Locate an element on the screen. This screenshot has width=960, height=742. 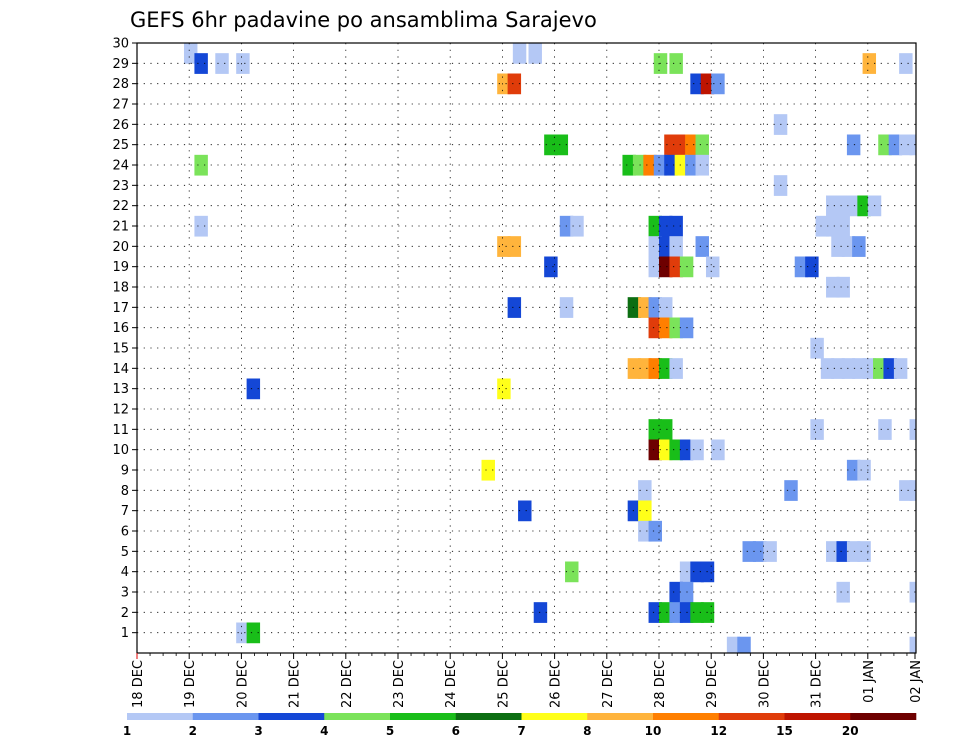
x-tick-label: 24 DEC is located at coordinates (451, 684).